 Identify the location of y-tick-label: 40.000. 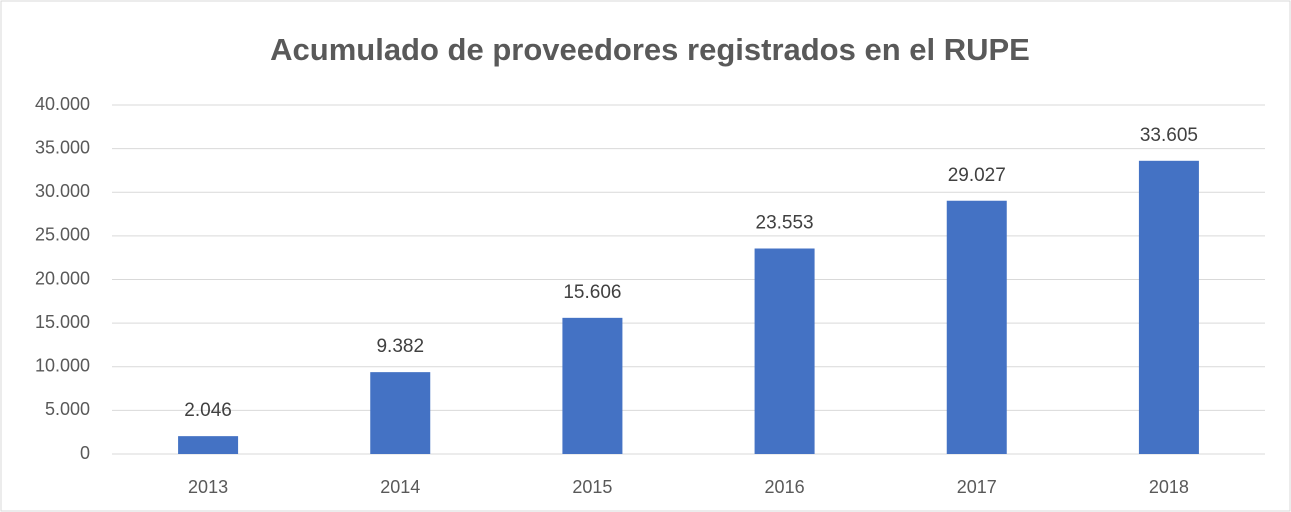
(62, 104).